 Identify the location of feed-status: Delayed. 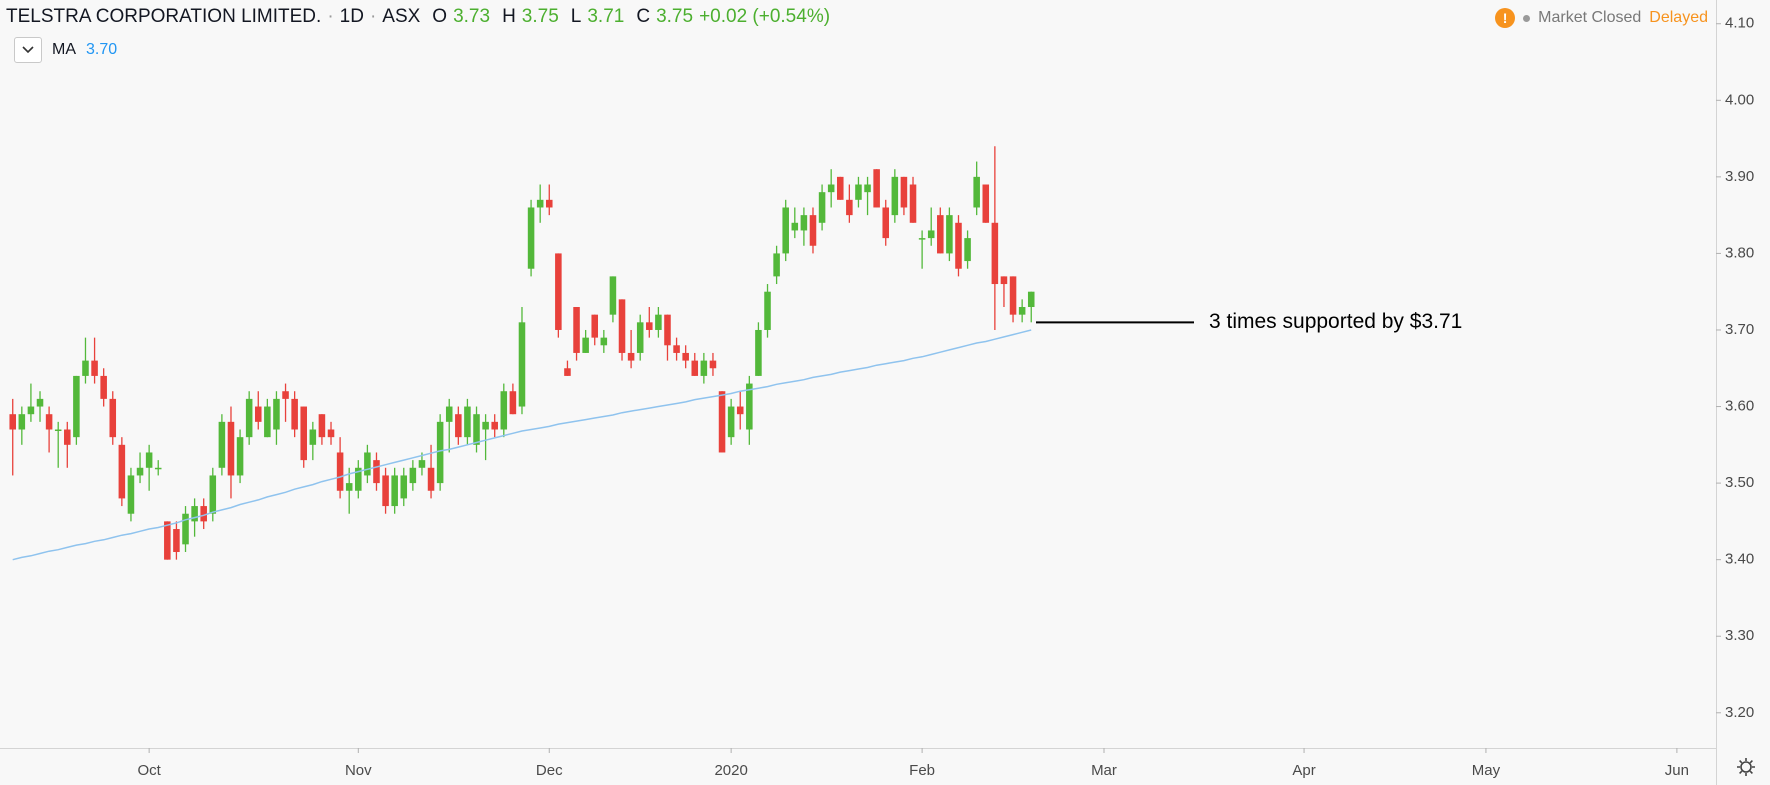
(1678, 17).